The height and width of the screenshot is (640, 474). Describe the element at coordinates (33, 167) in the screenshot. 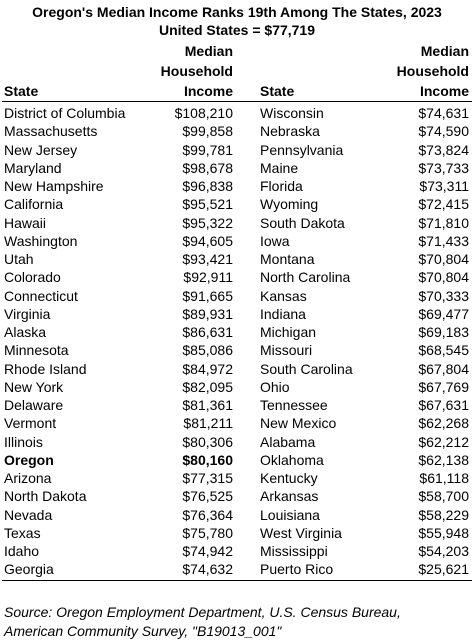

I see `state-cell: Maryland` at that location.